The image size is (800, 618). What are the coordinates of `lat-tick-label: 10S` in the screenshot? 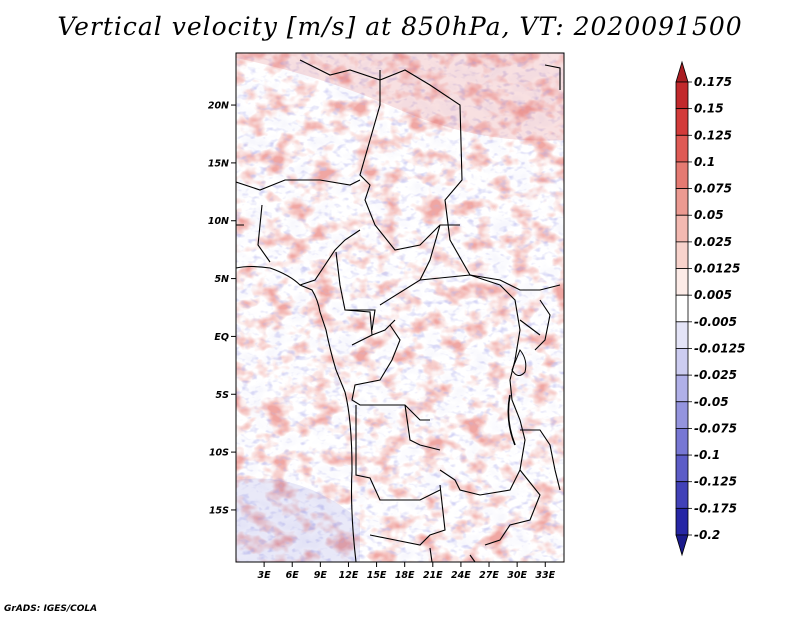 It's located at (219, 453).